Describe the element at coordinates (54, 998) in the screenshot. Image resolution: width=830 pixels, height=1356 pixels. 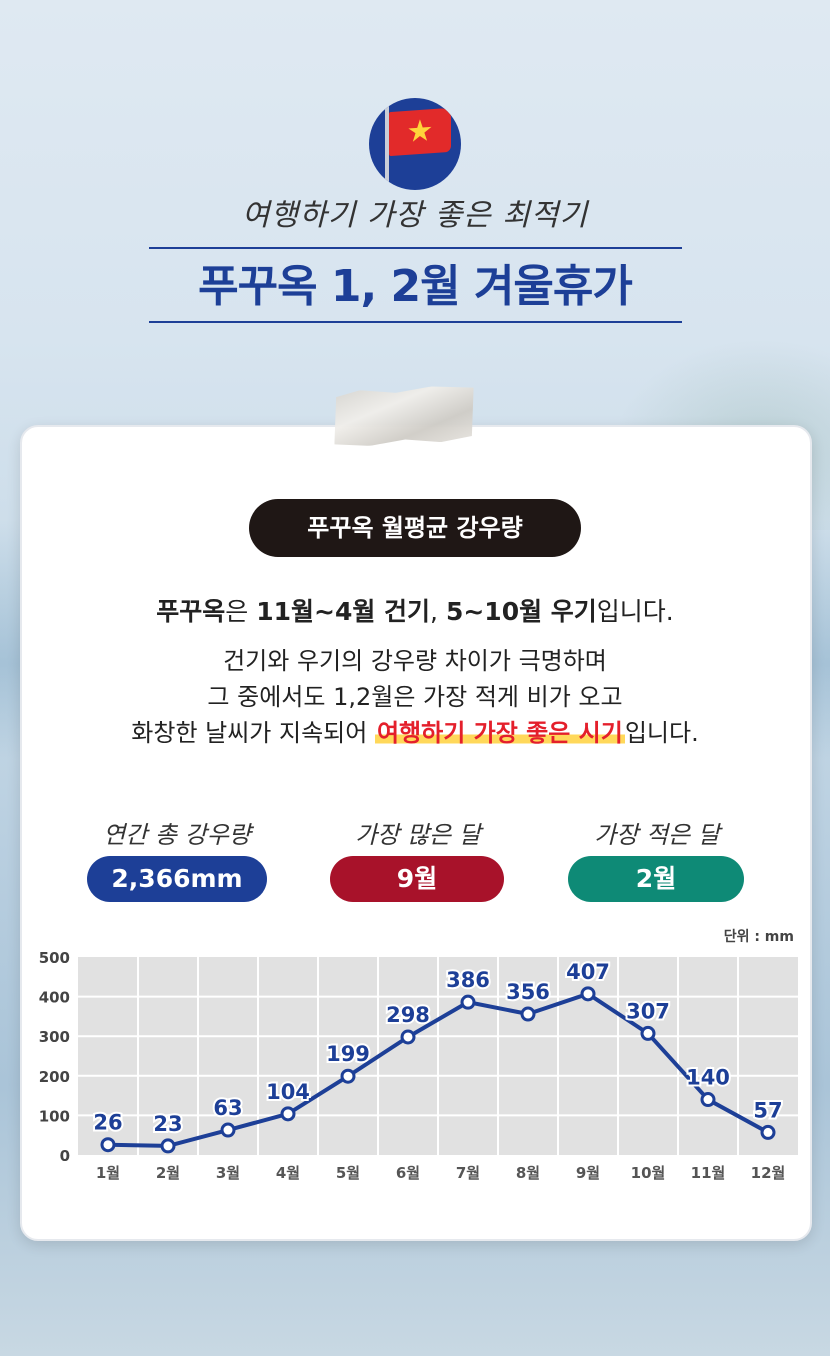
I see `y-tick-label: 400` at that location.